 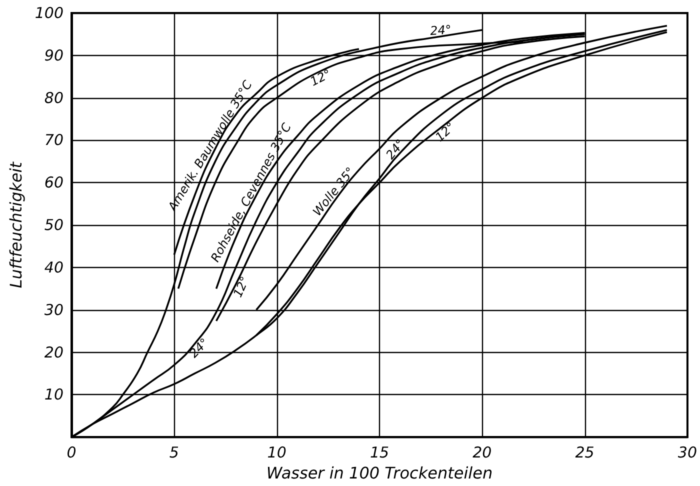 I want to click on x-tick-label: 10, so click(x=276, y=453).